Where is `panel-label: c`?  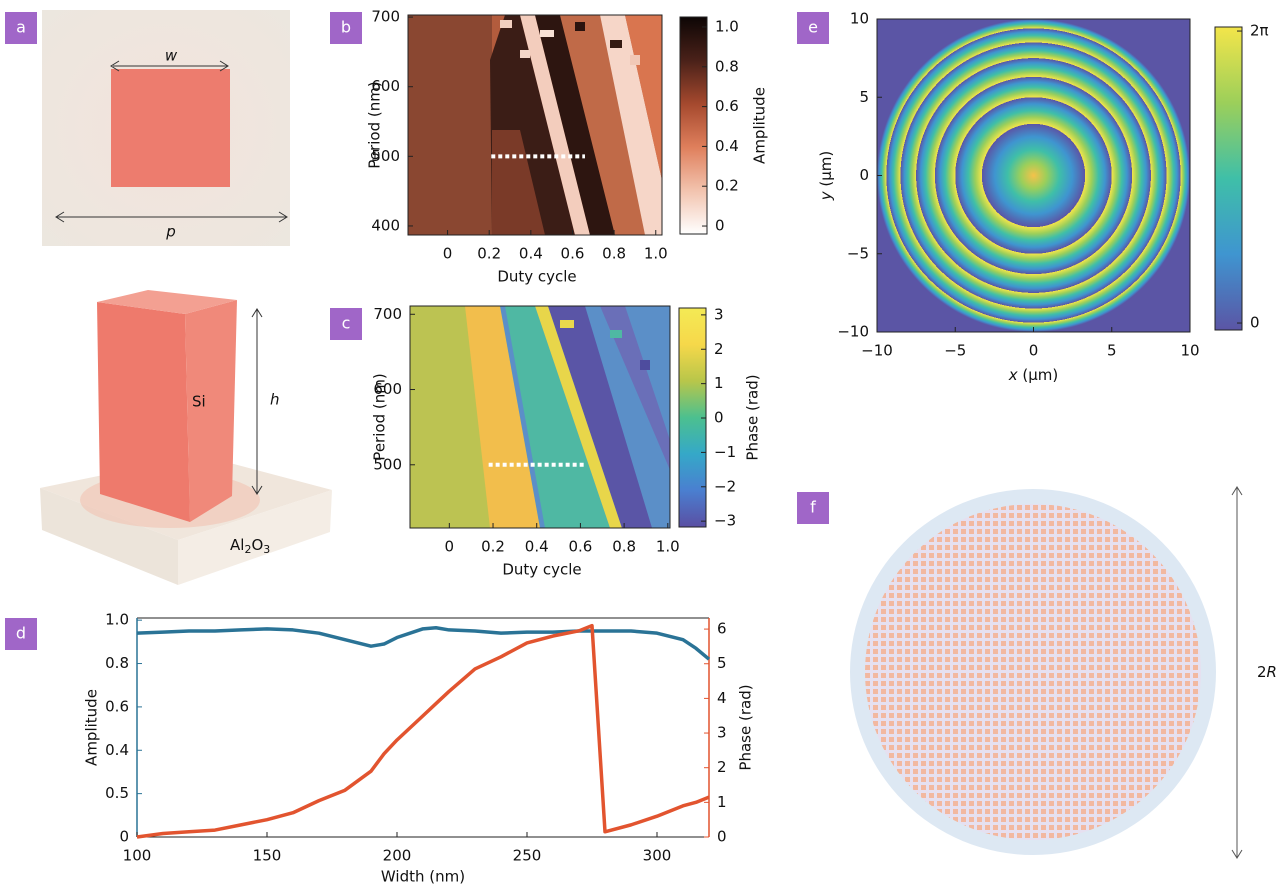
panel-label: c is located at coordinates (346, 323).